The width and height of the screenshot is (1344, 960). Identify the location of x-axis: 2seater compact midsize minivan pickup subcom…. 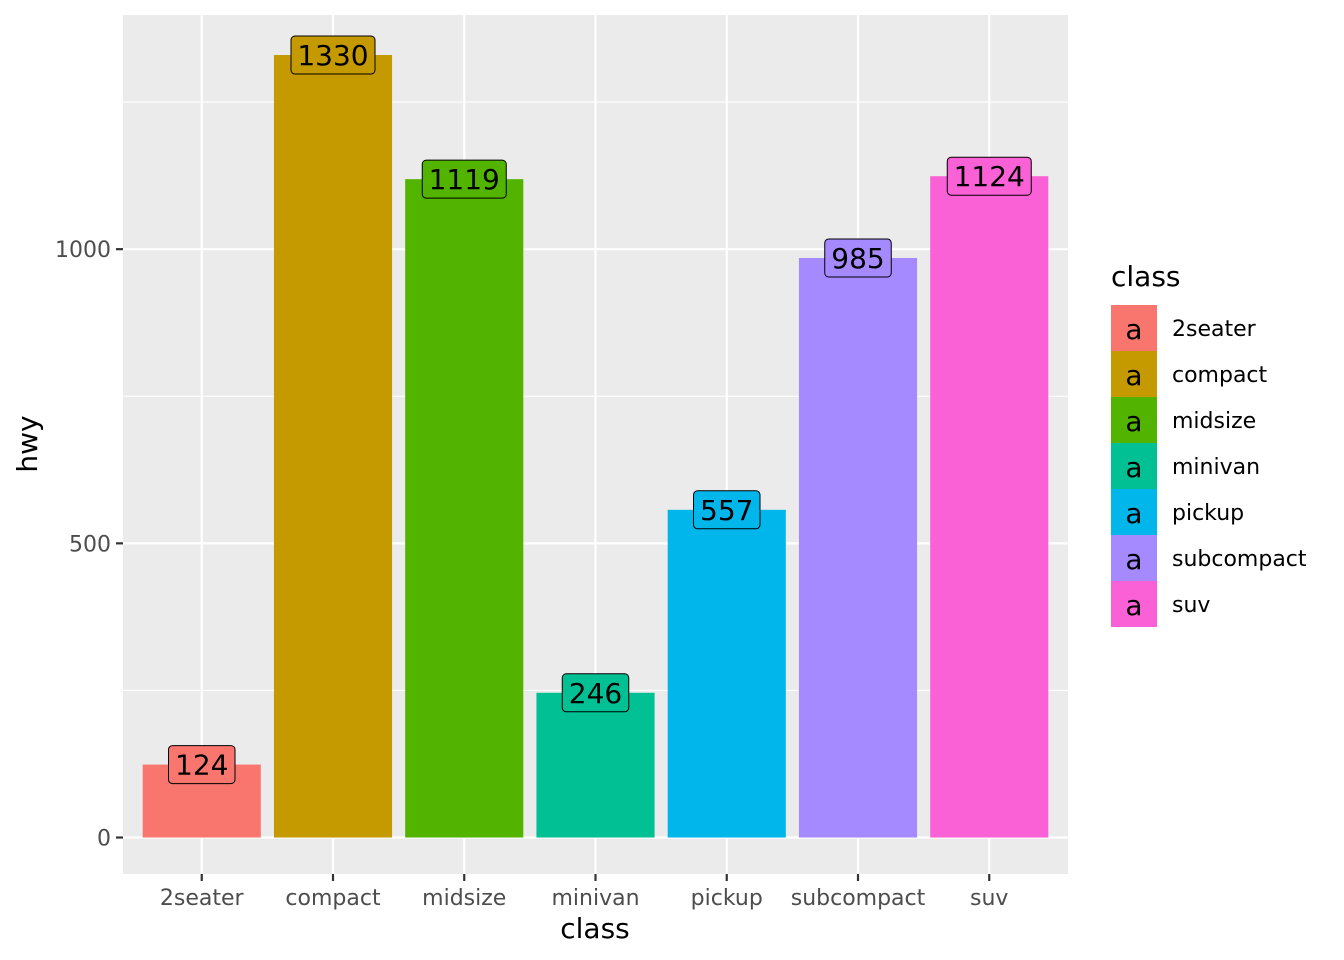
(584, 892).